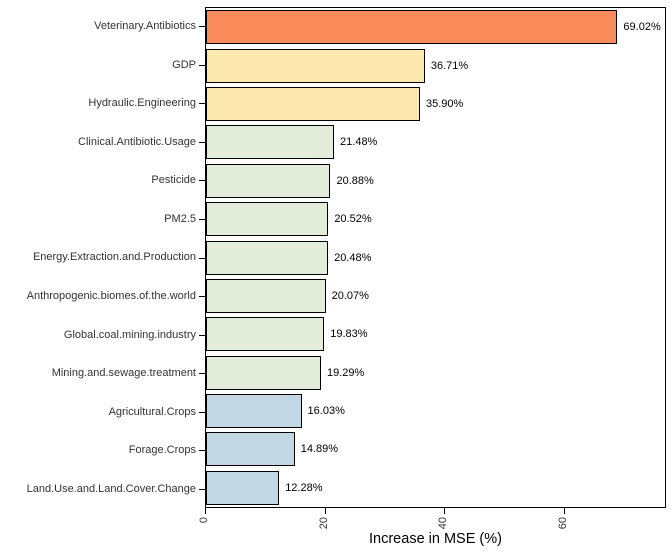  I want to click on x-tick-label: 40, so click(443, 523).